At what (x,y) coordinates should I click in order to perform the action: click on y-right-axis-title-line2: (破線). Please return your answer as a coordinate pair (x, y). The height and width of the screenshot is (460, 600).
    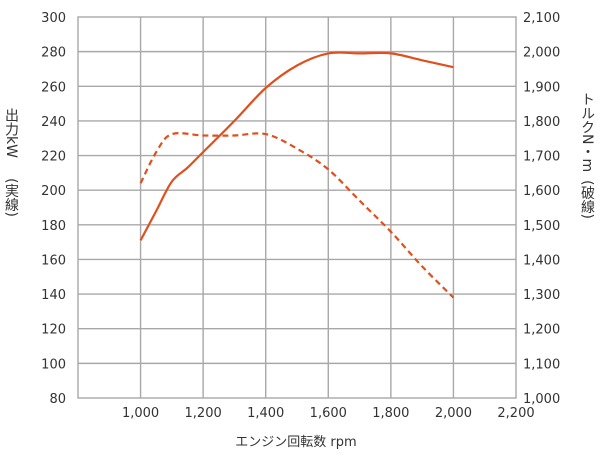
    Looking at the image, I should click on (587, 199).